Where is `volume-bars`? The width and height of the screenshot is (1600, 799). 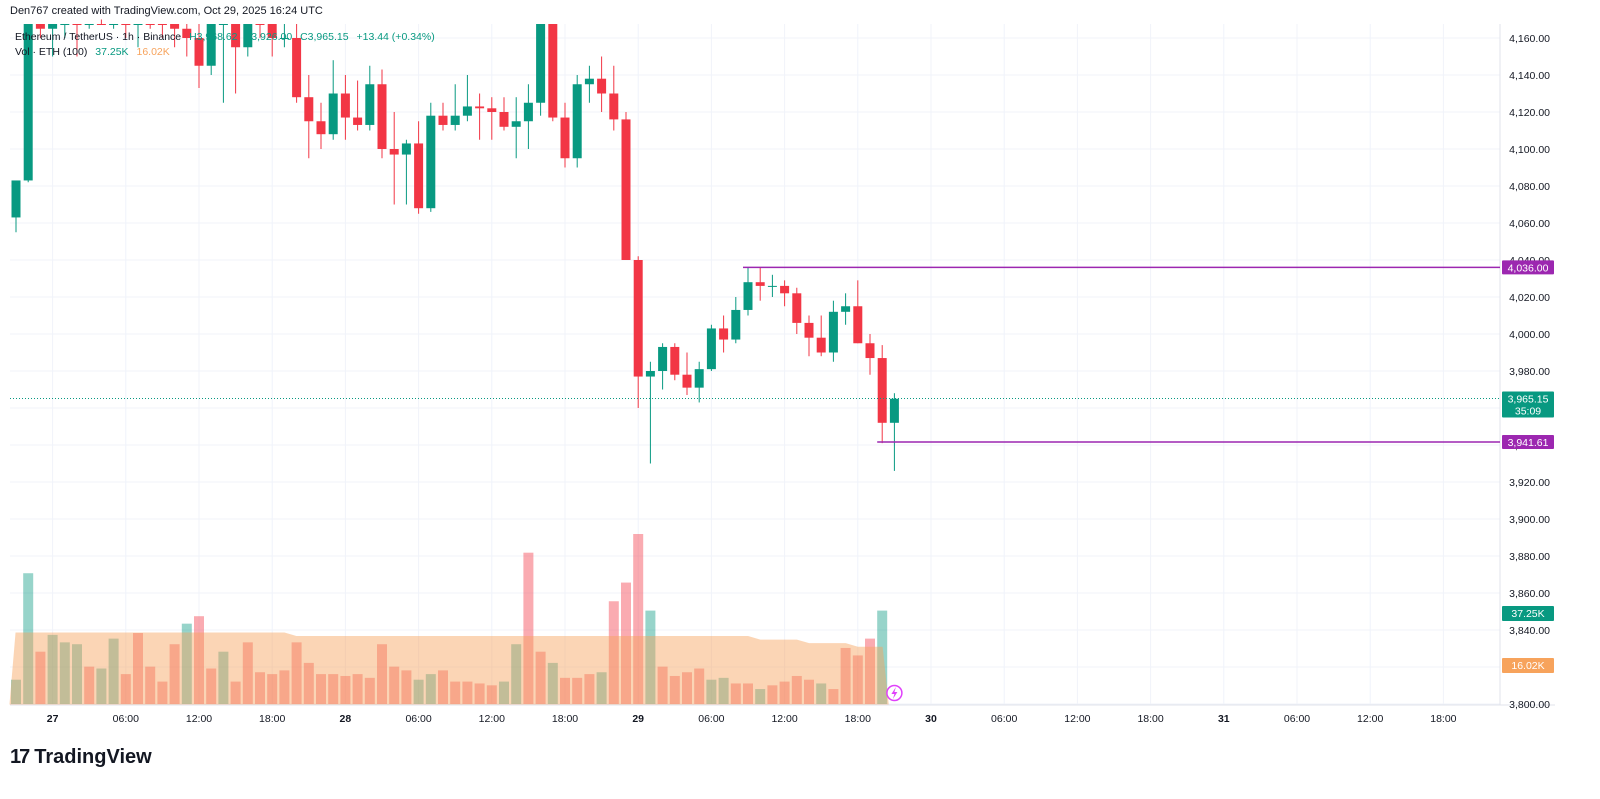 volume-bars is located at coordinates (449, 619).